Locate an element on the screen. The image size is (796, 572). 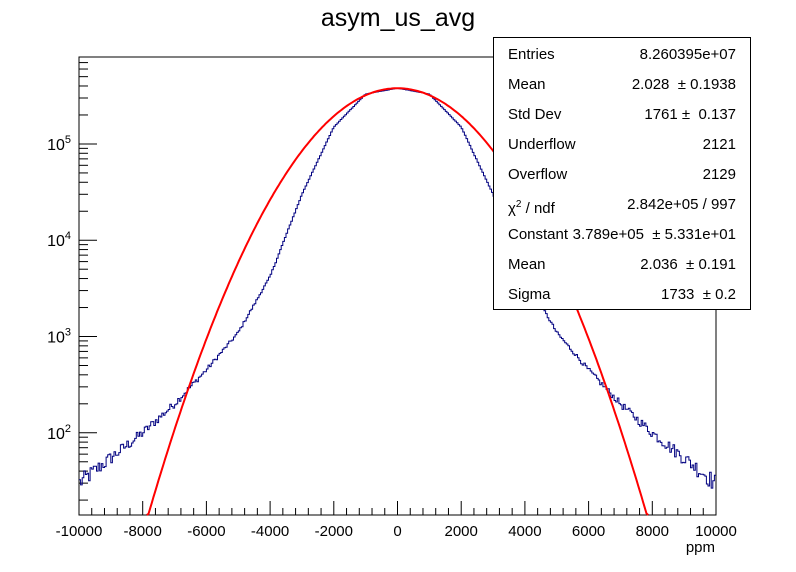
stat-row-fit-mean: Mean 2.036 ± 0.191 is located at coordinates (622, 265).